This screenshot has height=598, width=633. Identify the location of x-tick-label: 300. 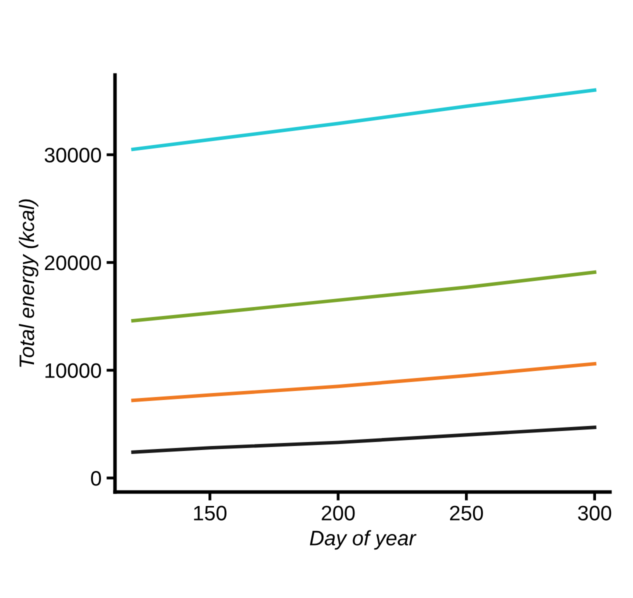
(595, 513).